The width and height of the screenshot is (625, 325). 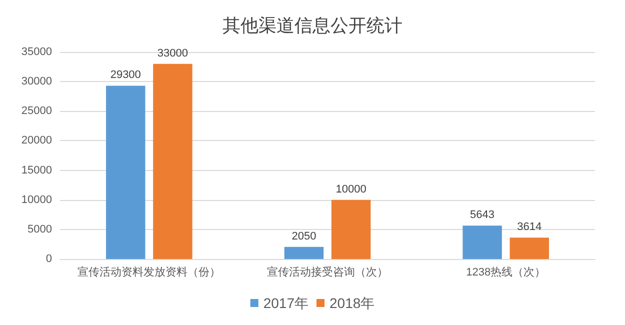 What do you see at coordinates (36, 170) in the screenshot?
I see `y-tick-label: 15000` at bounding box center [36, 170].